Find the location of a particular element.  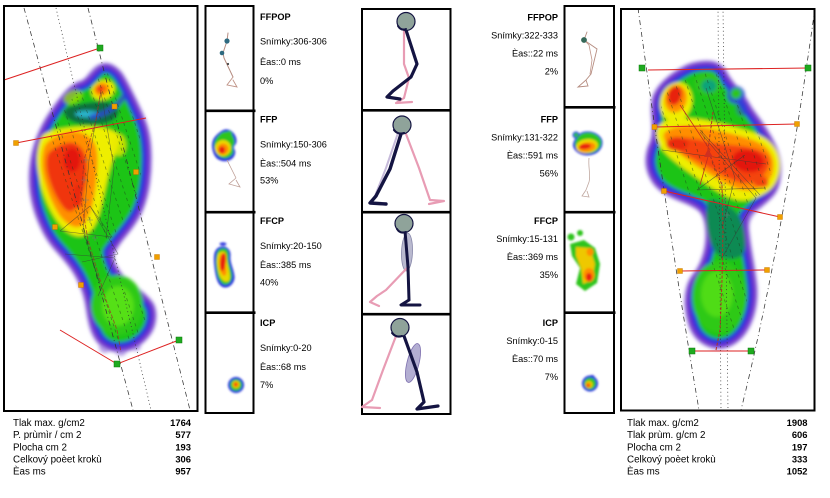

svg-text: 1908 is located at coordinates (797, 422).